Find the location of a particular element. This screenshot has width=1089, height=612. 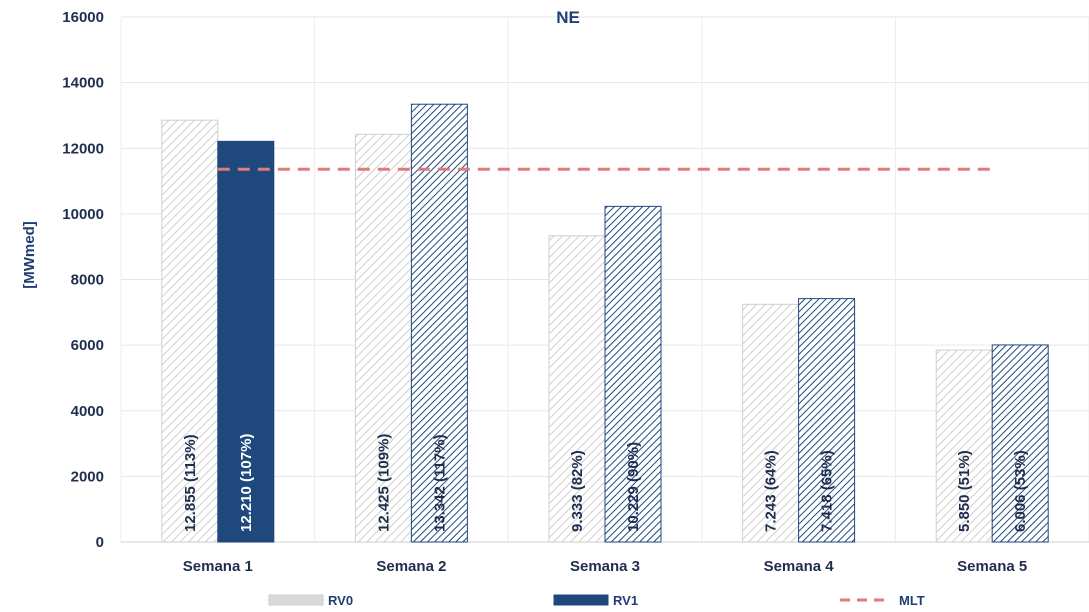

x-tick-label: Semana 3 is located at coordinates (605, 566).